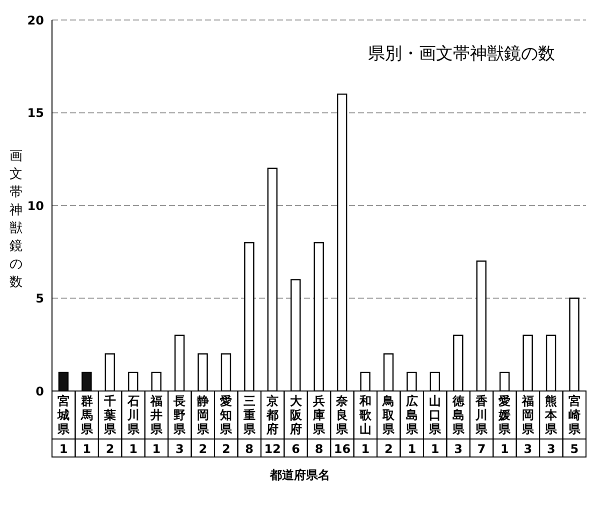  What do you see at coordinates (203, 415) in the screenshot?
I see `x-tick-label: 静岡県` at bounding box center [203, 415].